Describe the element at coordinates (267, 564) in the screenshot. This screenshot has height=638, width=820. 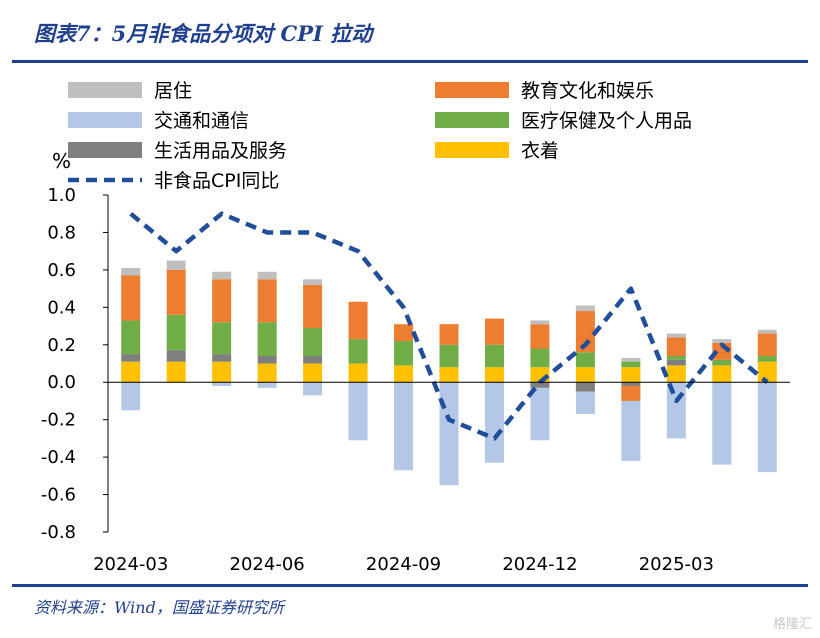
I see `x-tick-label: 2024-06` at that location.